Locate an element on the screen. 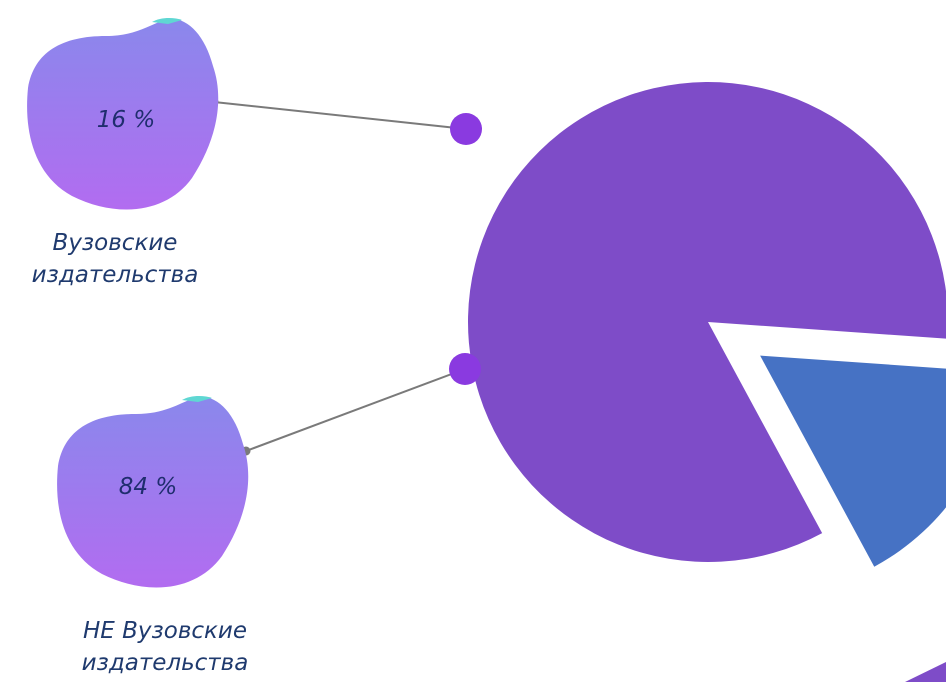  slice-label-non-university-line-1: НЕ Вузовские is located at coordinates (165, 631).